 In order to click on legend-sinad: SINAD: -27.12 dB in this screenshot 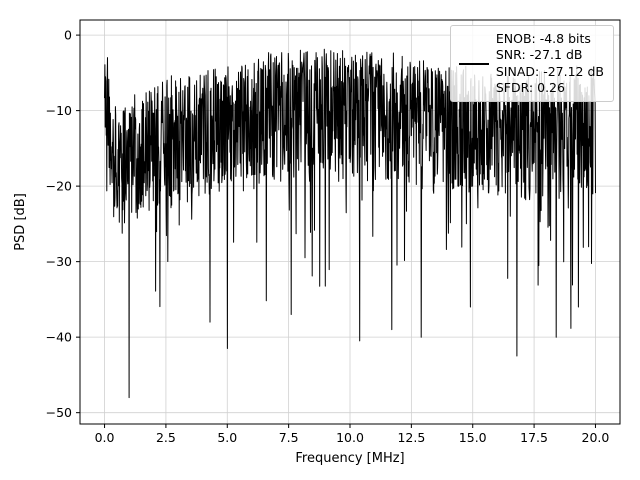, I will do `click(549, 71)`.